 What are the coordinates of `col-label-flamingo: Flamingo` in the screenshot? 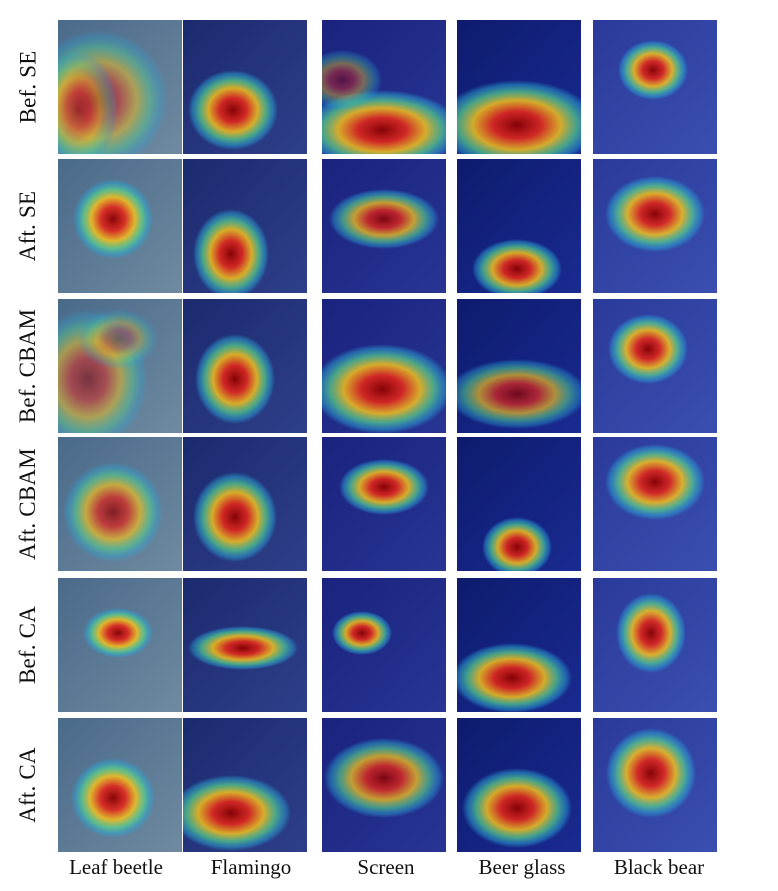 It's located at (251, 867).